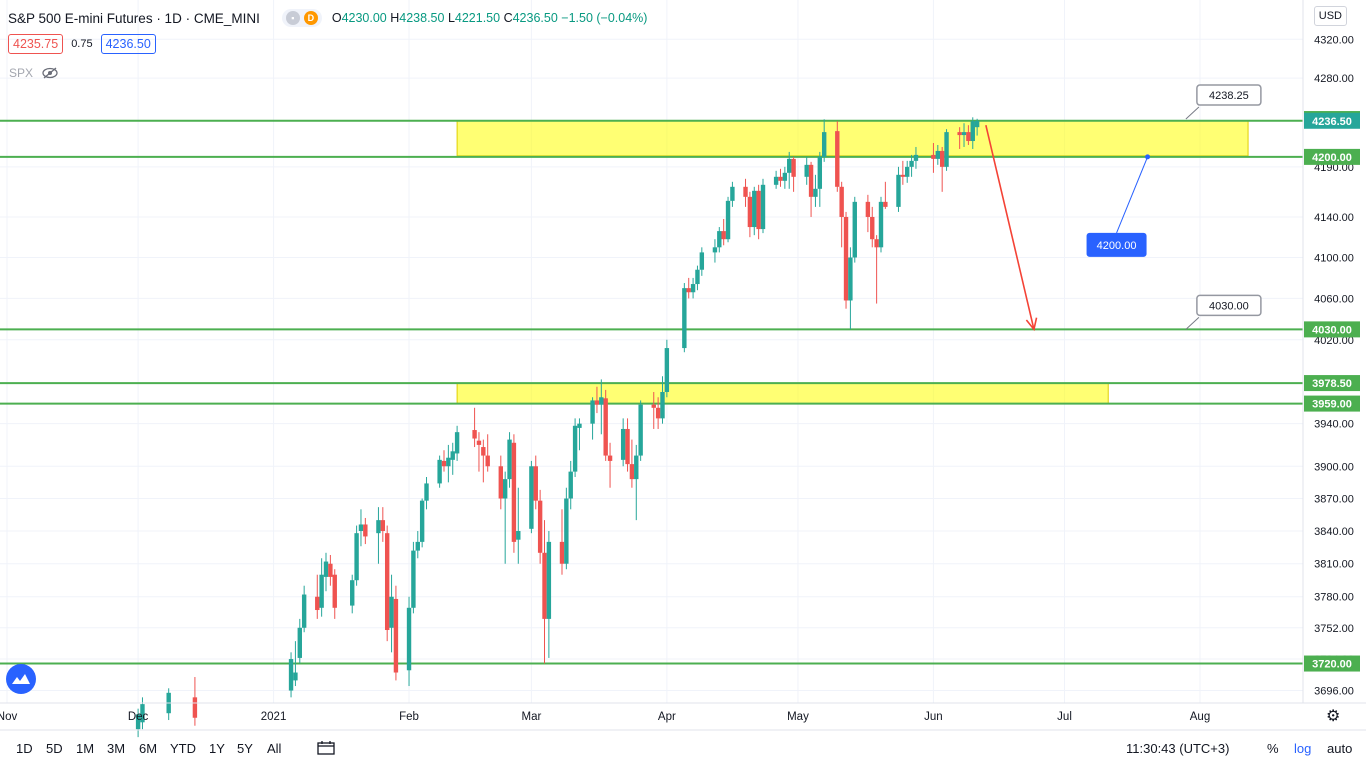  I want to click on timeframe-1m: 1M, so click(85, 748).